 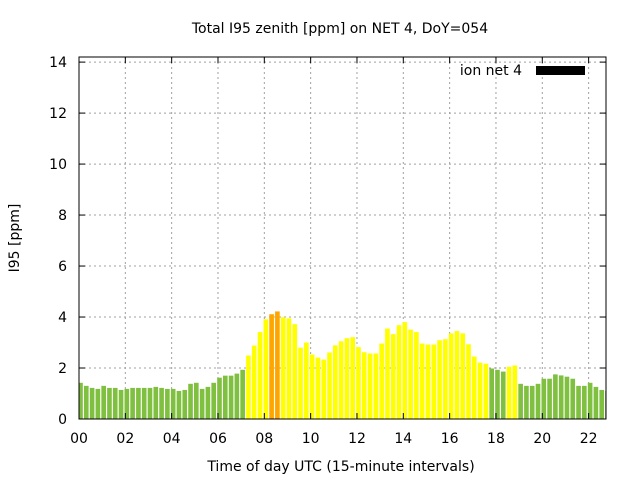 I want to click on x-tick-label: 16, so click(x=450, y=439).